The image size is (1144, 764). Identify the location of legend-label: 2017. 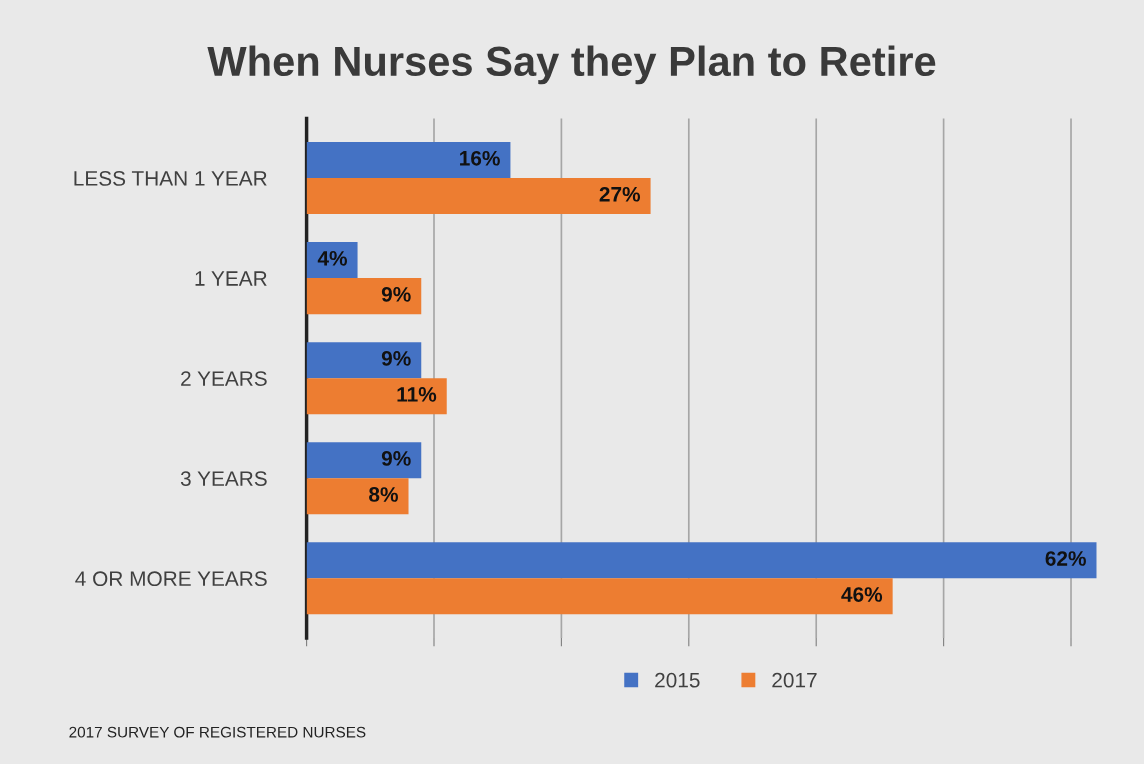
(794, 680).